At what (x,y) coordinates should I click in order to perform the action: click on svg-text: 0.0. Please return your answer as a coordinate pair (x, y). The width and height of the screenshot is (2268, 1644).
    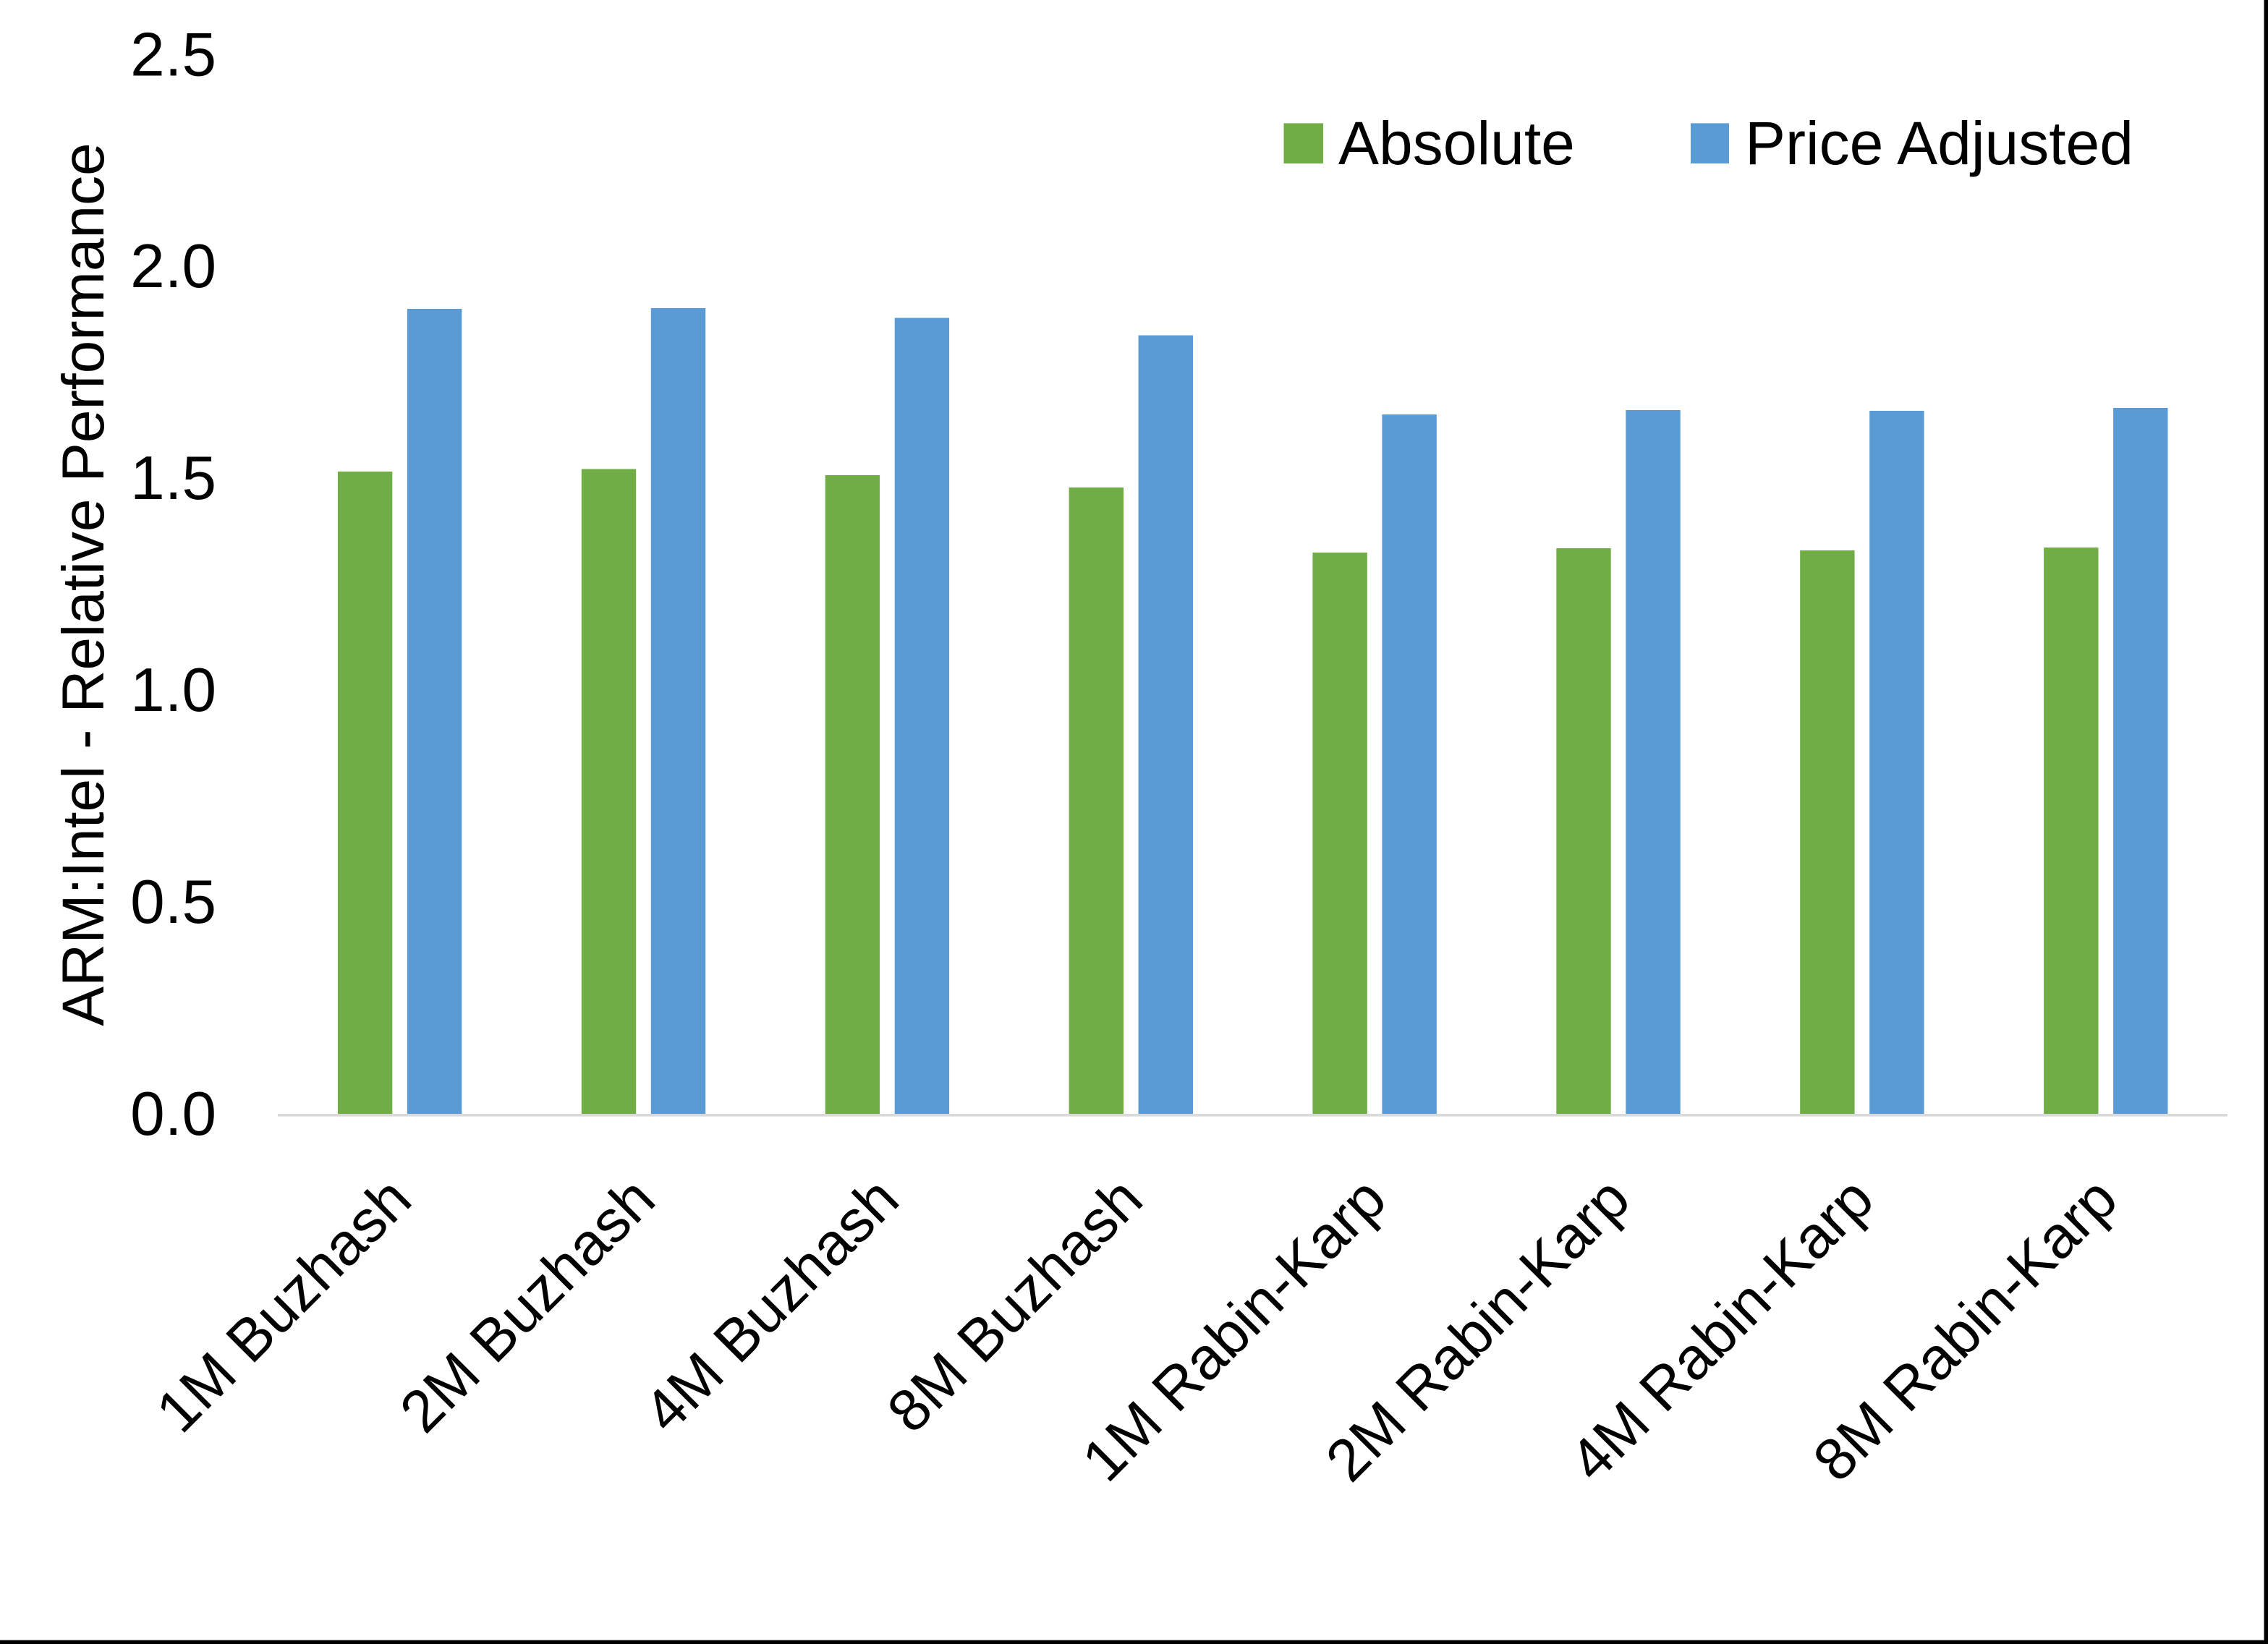
    Looking at the image, I should click on (173, 1114).